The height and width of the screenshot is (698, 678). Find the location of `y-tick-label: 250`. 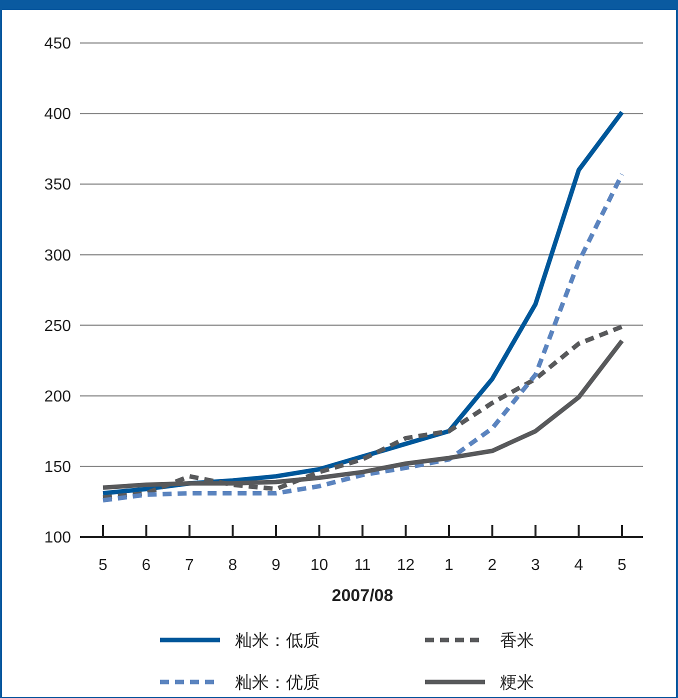

y-tick-label: 250 is located at coordinates (58, 326).